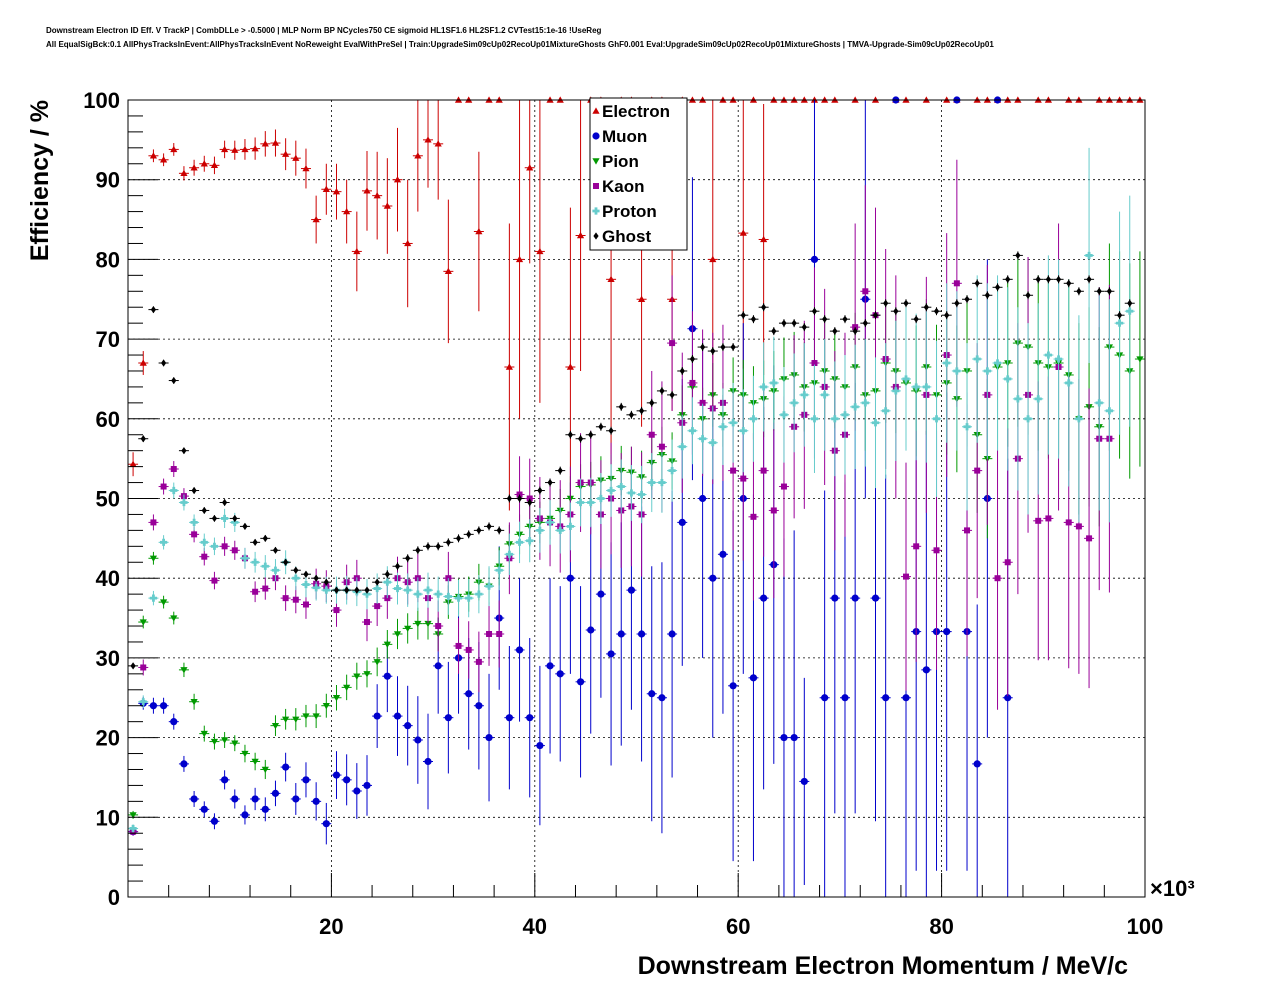 The height and width of the screenshot is (996, 1276). I want to click on legend-label-electron: Electron, so click(636, 111).